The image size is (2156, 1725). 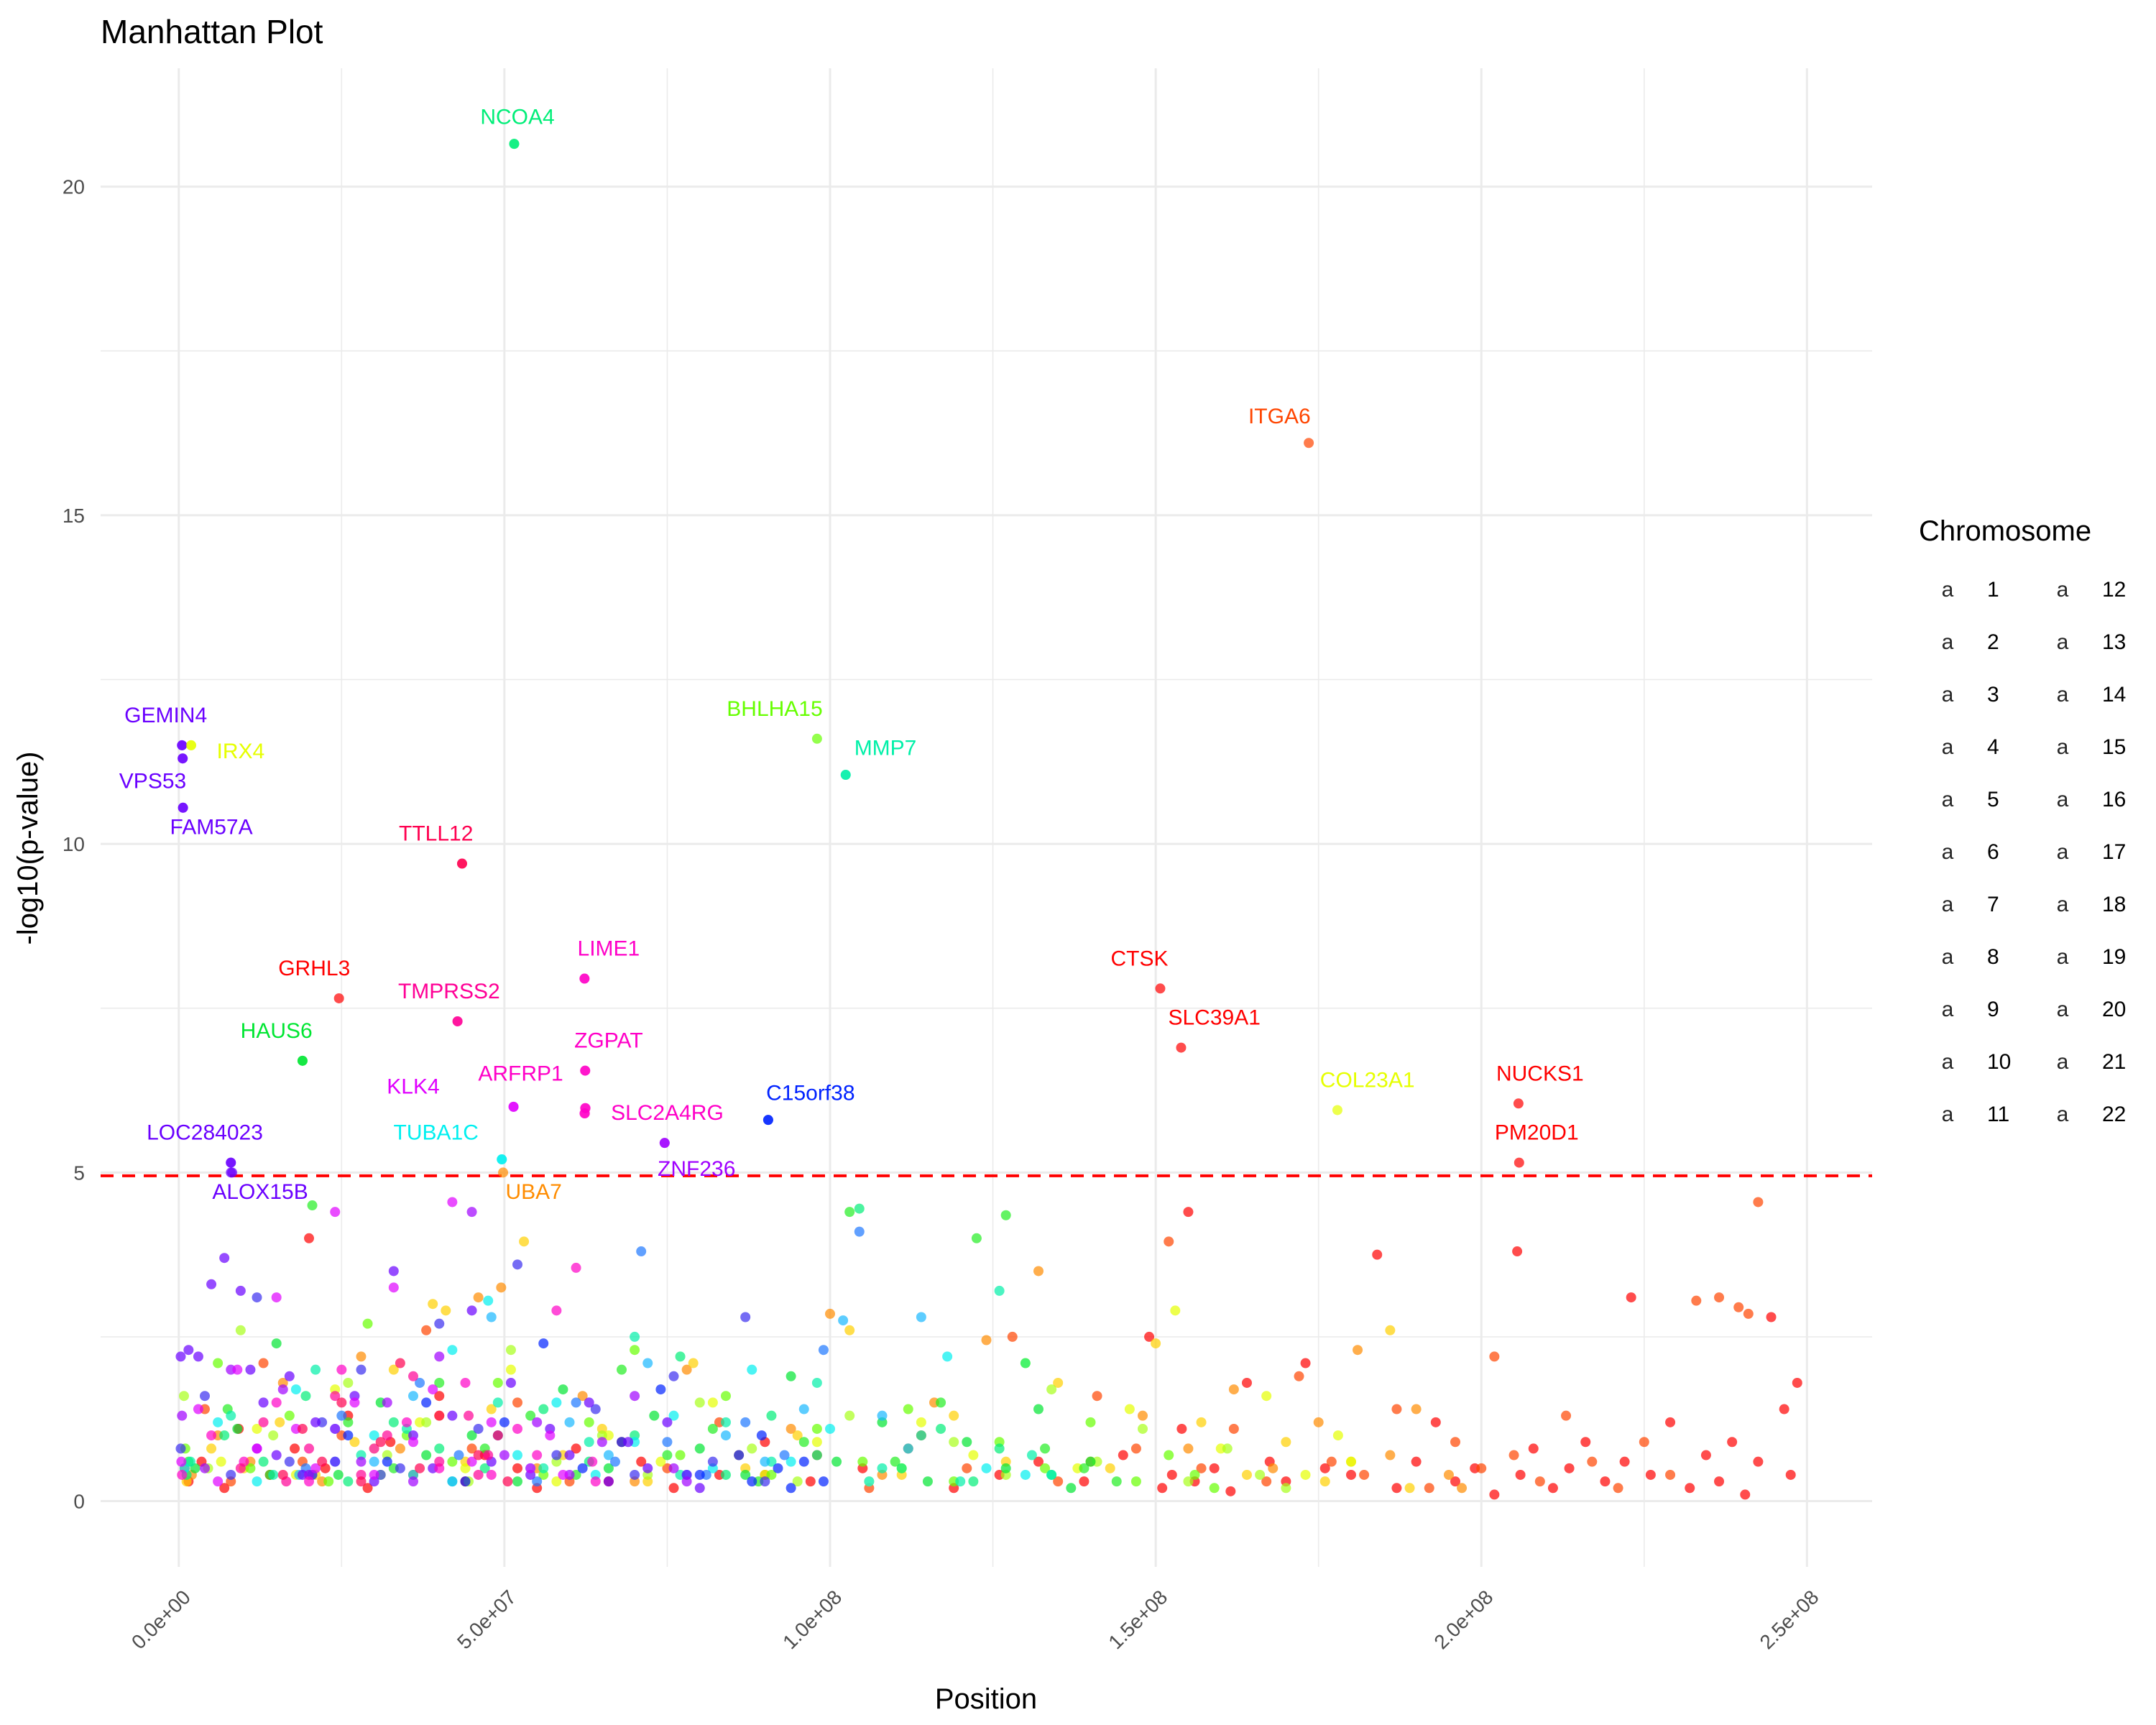 What do you see at coordinates (2114, 695) in the screenshot?
I see `legend-label-chr14: 14` at bounding box center [2114, 695].